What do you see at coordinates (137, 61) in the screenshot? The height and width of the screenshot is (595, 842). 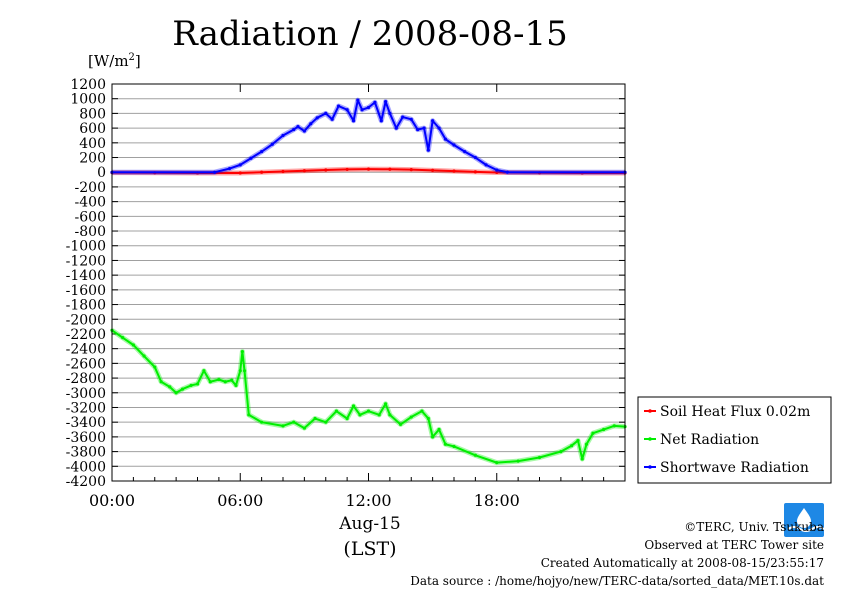 I see `y-axis-unit-close: ]` at bounding box center [137, 61].